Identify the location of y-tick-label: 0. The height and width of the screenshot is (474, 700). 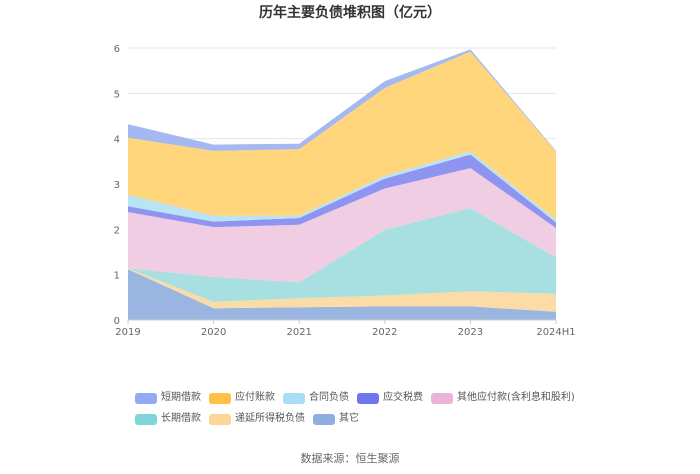
(117, 321).